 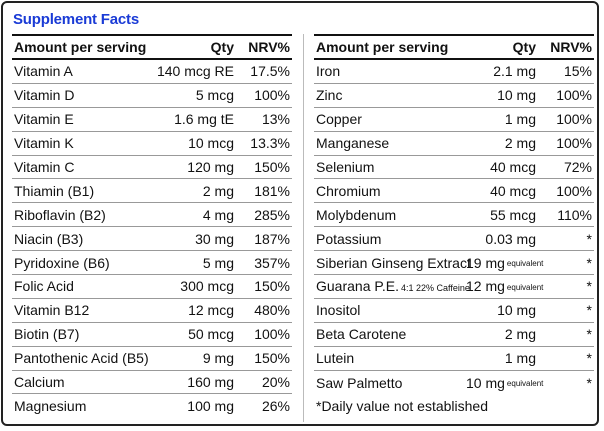 What do you see at coordinates (152, 96) in the screenshot?
I see `table-row: Vitamin D 5 mcg 100%` at bounding box center [152, 96].